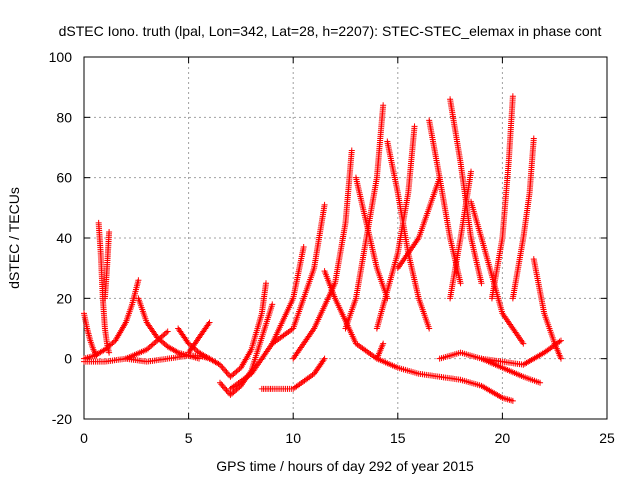  What do you see at coordinates (503, 438) in the screenshot?
I see `x-tick-label: 20` at bounding box center [503, 438].